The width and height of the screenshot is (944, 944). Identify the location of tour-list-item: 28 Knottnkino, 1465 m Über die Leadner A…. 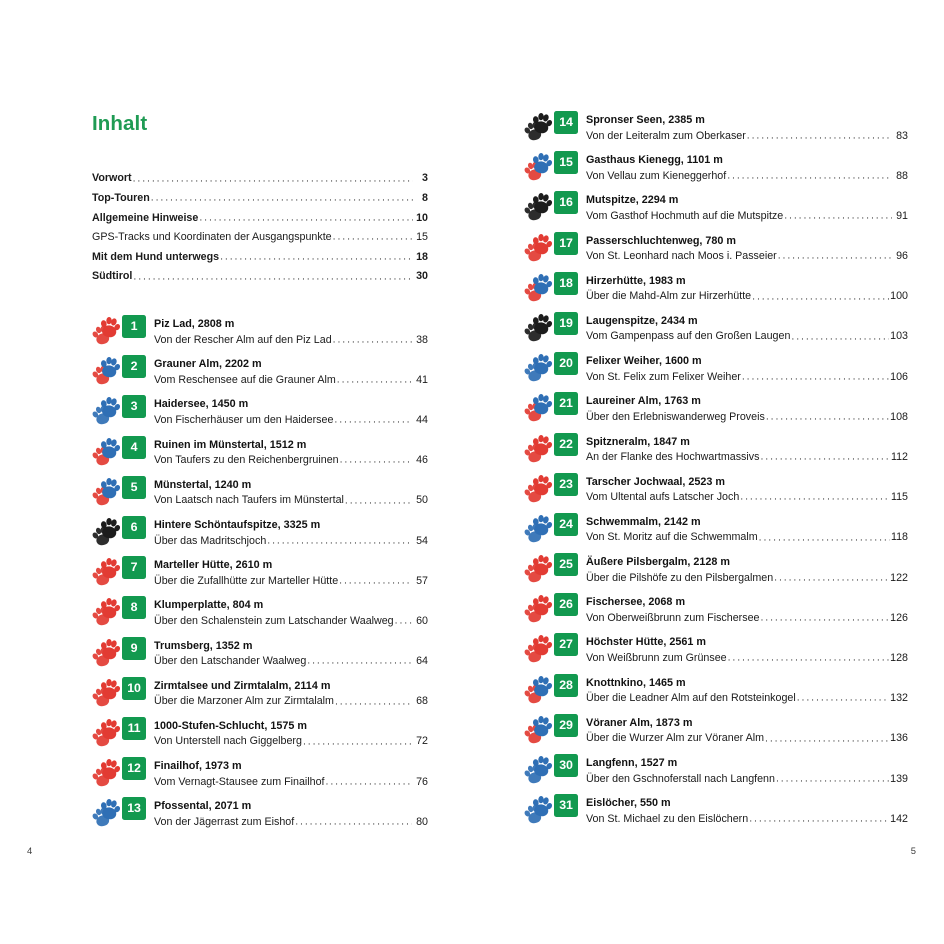
(716, 693).